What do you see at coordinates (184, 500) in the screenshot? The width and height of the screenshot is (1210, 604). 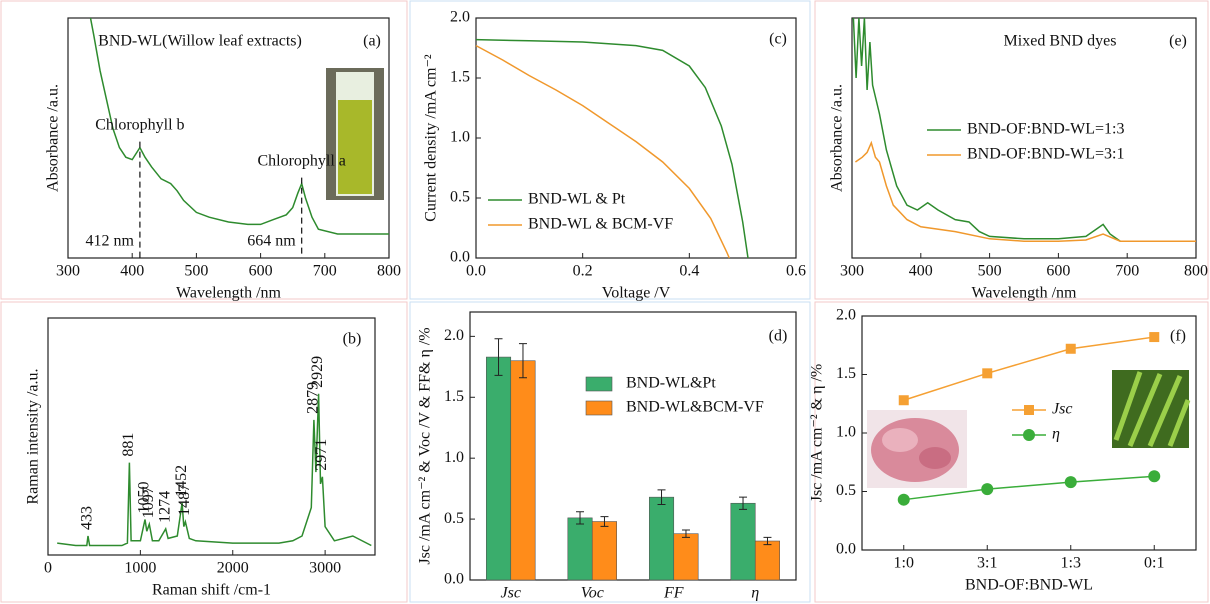 I see `peak-label: 1487` at bounding box center [184, 500].